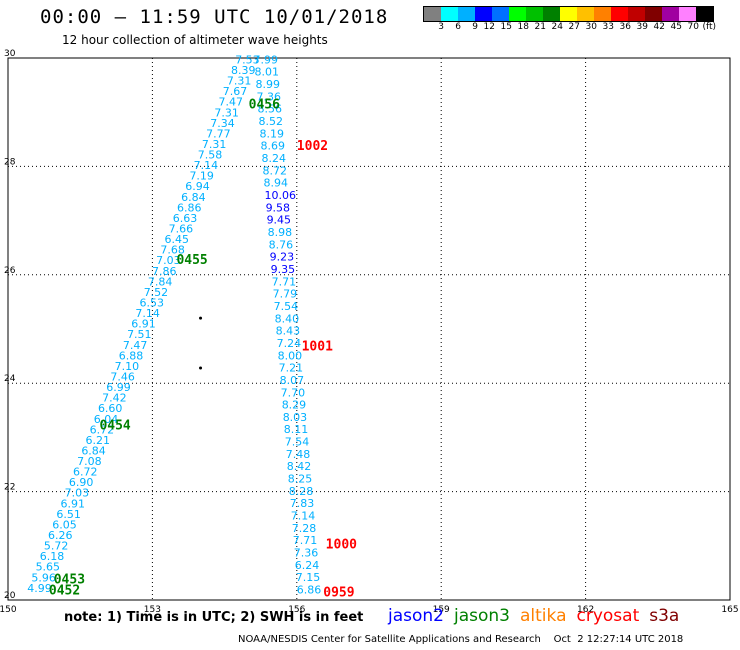 The width and height of the screenshot is (740, 650). What do you see at coordinates (77, 493) in the screenshot?
I see `swh-value-west: 7.03` at bounding box center [77, 493].